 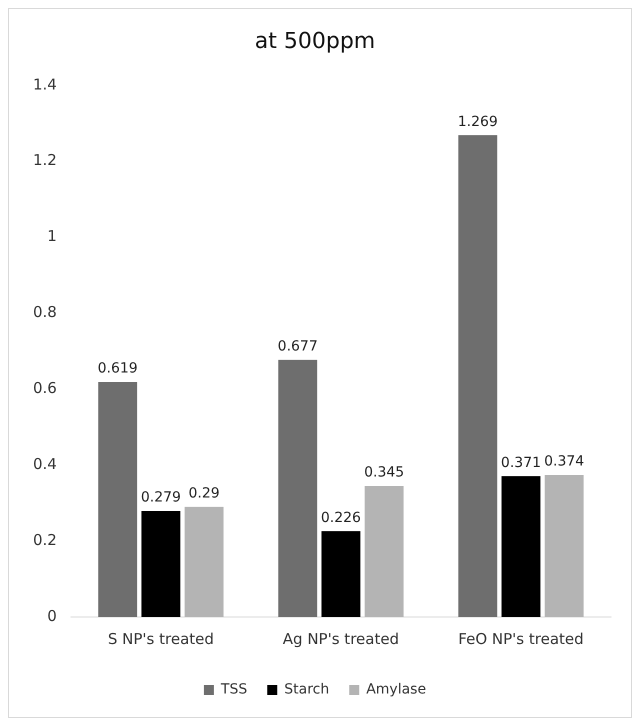 What do you see at coordinates (44, 539) in the screenshot?
I see `y-tick-label: 0.2` at bounding box center [44, 539].